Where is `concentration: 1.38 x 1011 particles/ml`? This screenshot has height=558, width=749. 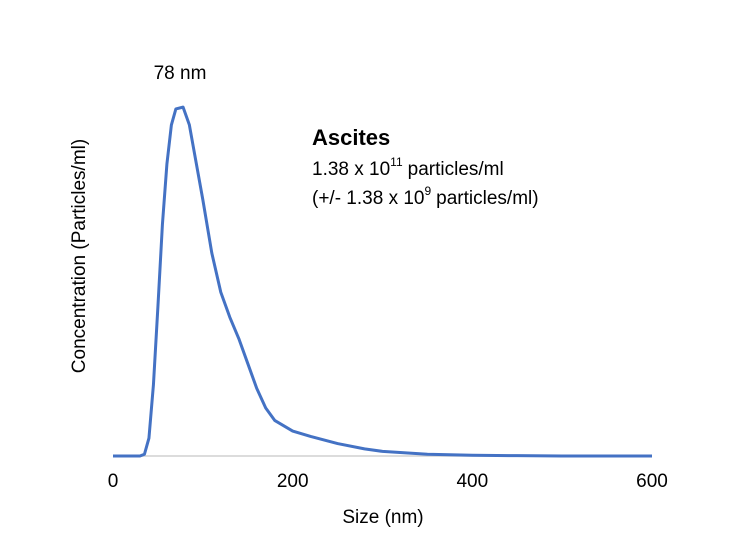
concentration: 1.38 x 1011 particles/ml is located at coordinates (408, 167).